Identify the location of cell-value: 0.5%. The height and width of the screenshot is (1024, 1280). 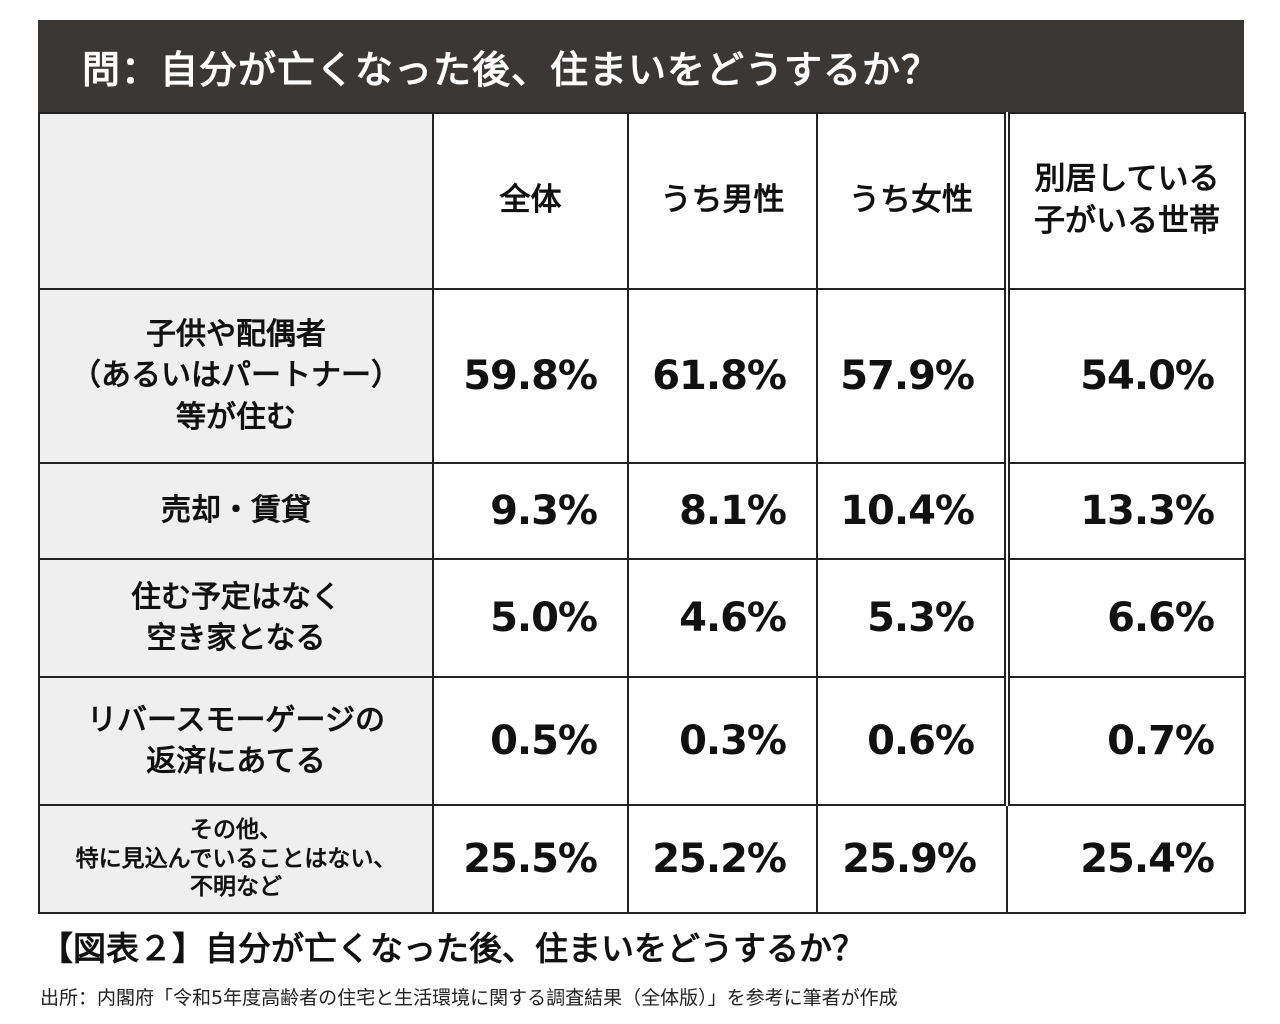
(530, 741).